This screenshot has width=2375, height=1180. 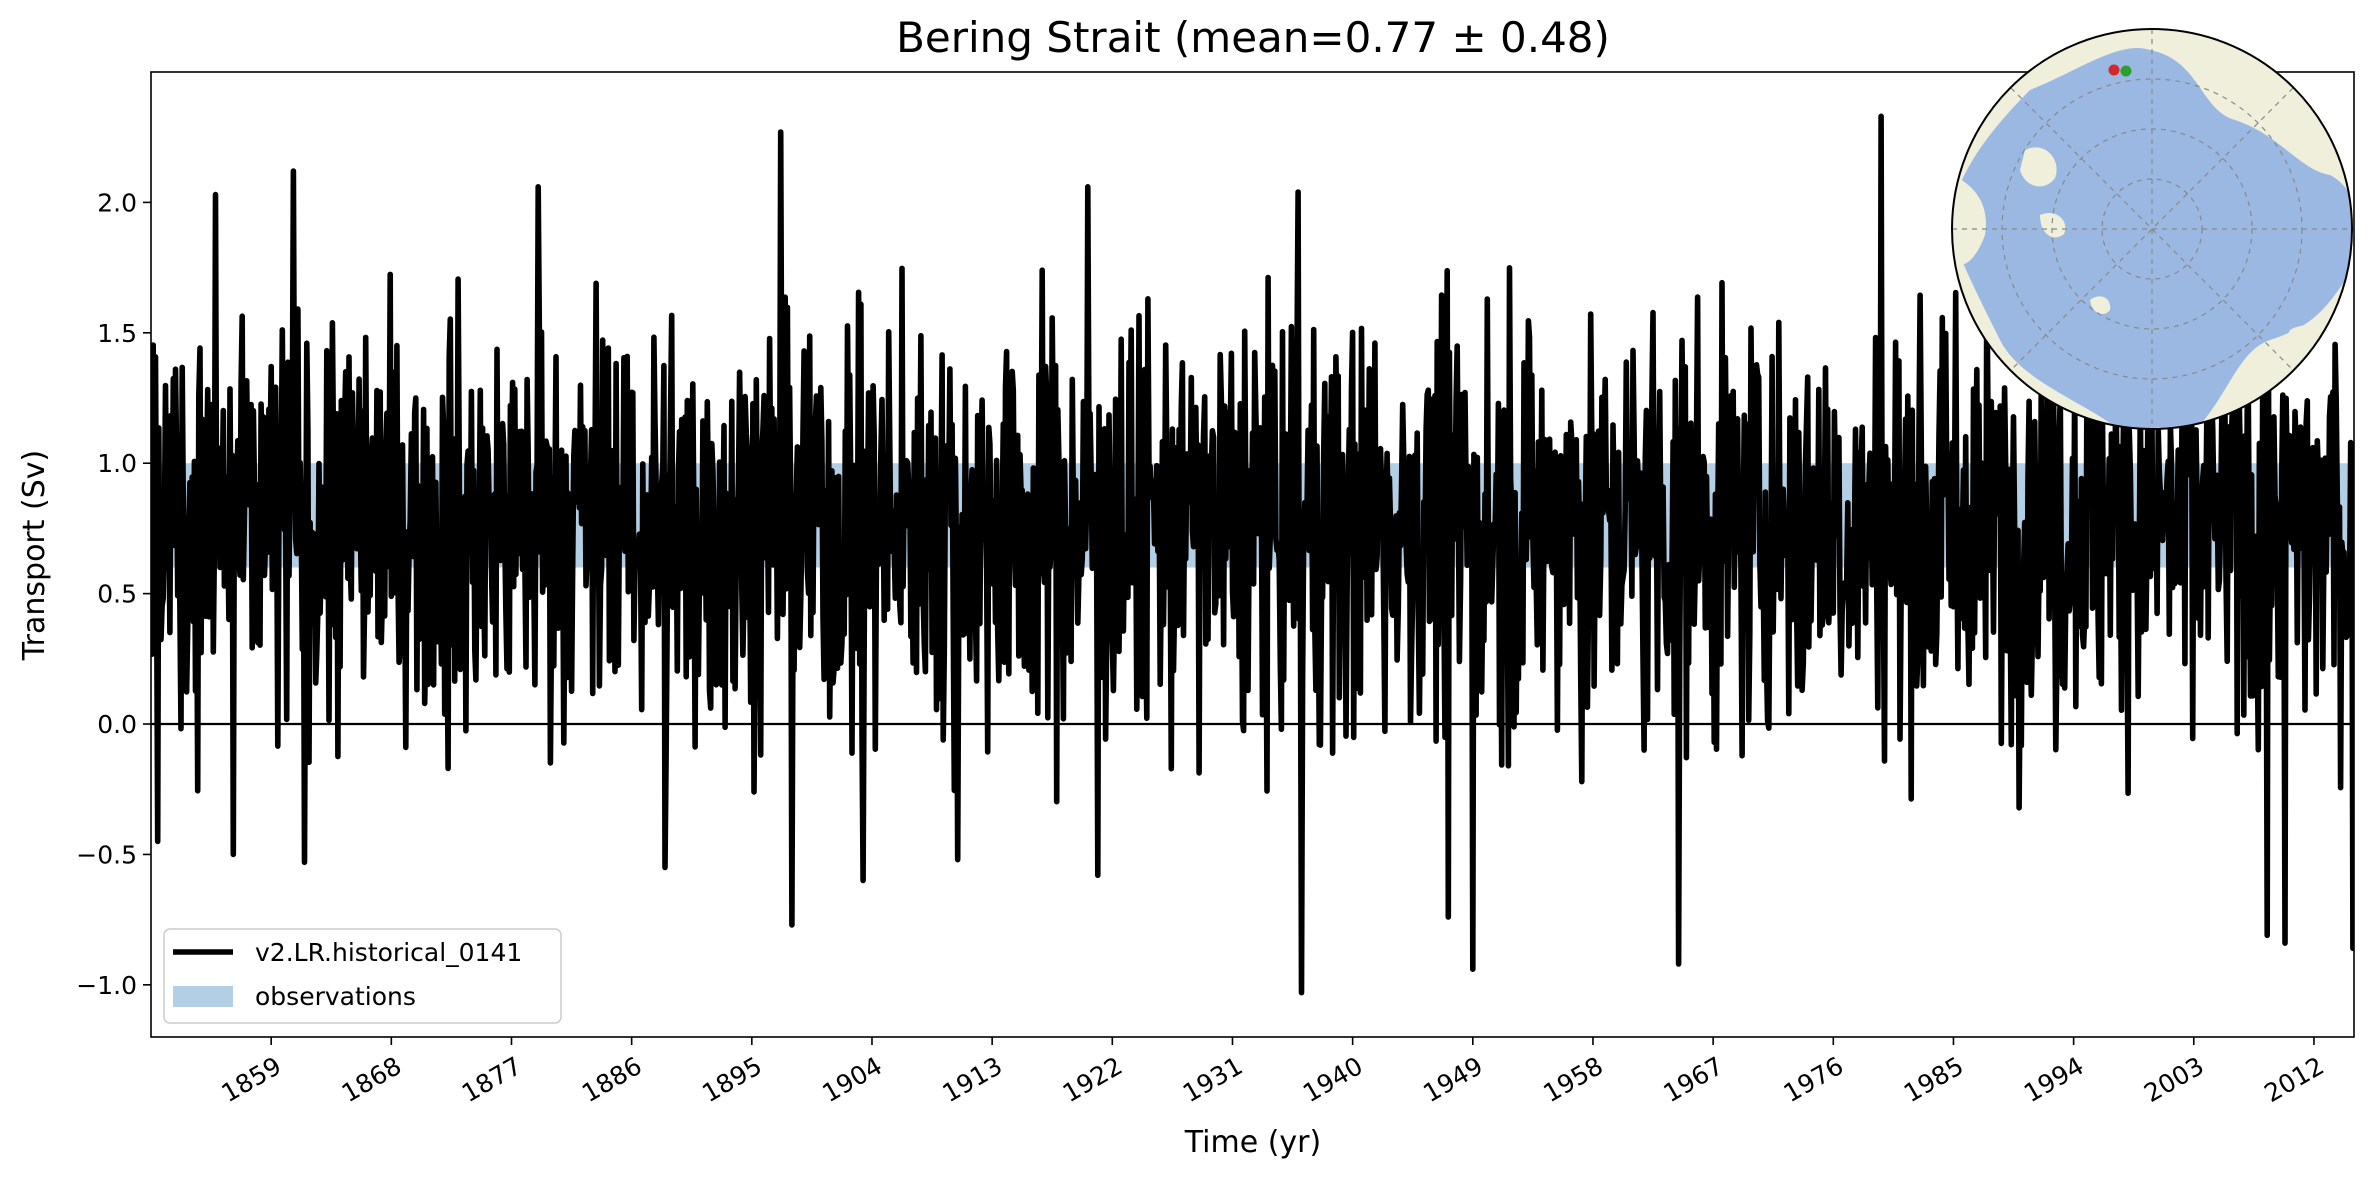 I want to click on y-tick-label: 1.0, so click(x=117, y=463).